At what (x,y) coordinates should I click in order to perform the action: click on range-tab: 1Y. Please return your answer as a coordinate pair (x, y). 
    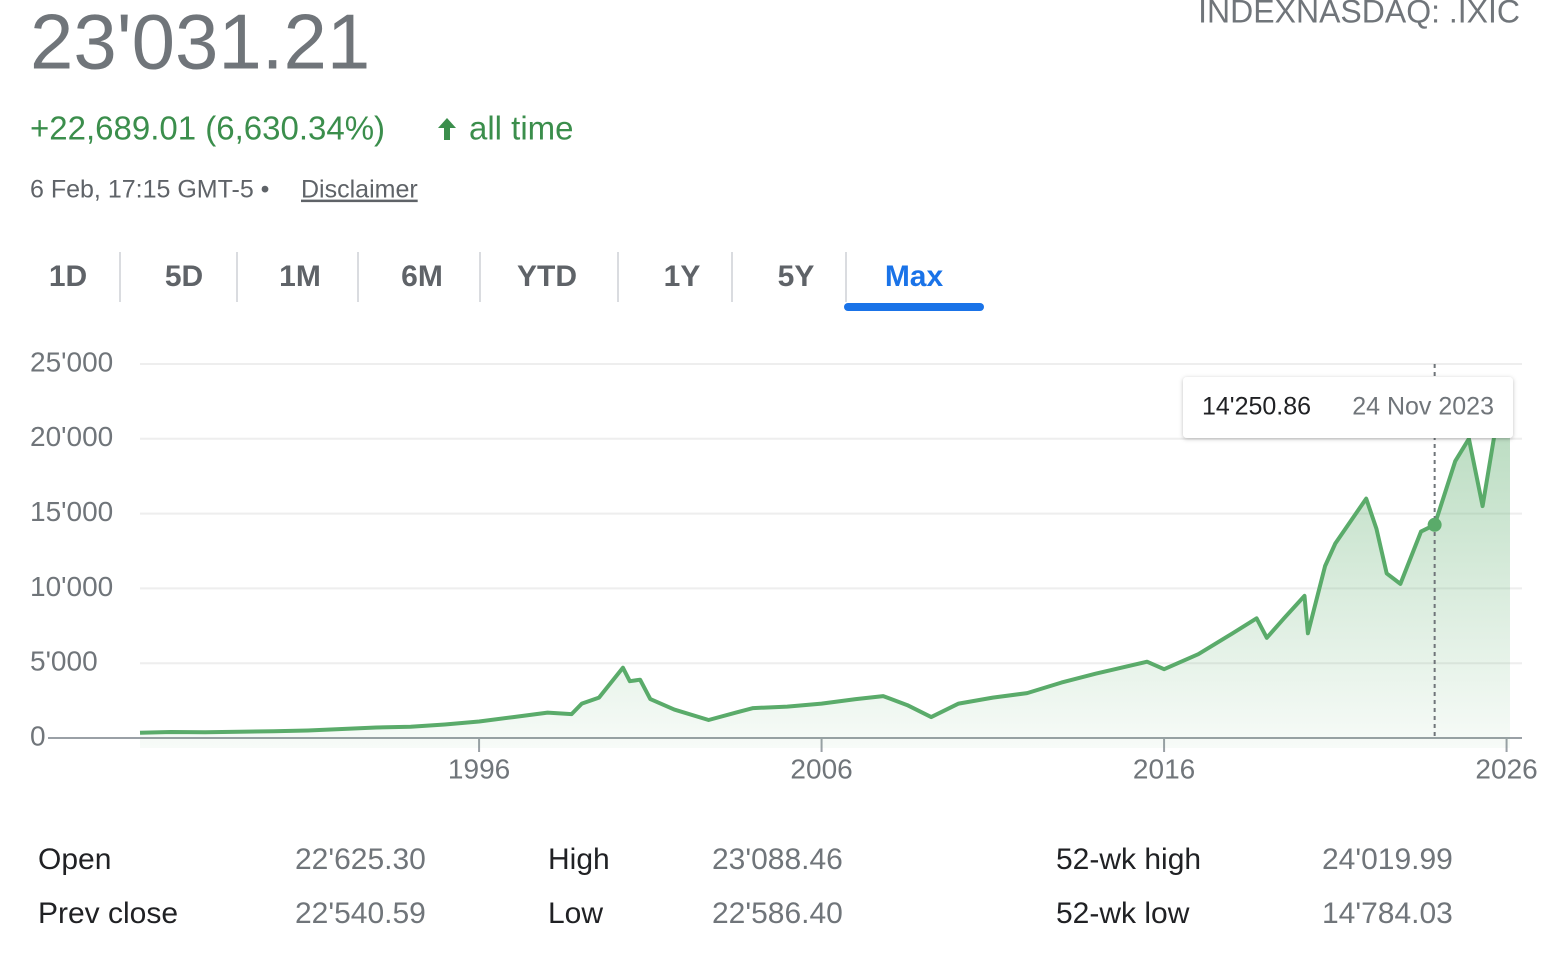
    Looking at the image, I should click on (682, 276).